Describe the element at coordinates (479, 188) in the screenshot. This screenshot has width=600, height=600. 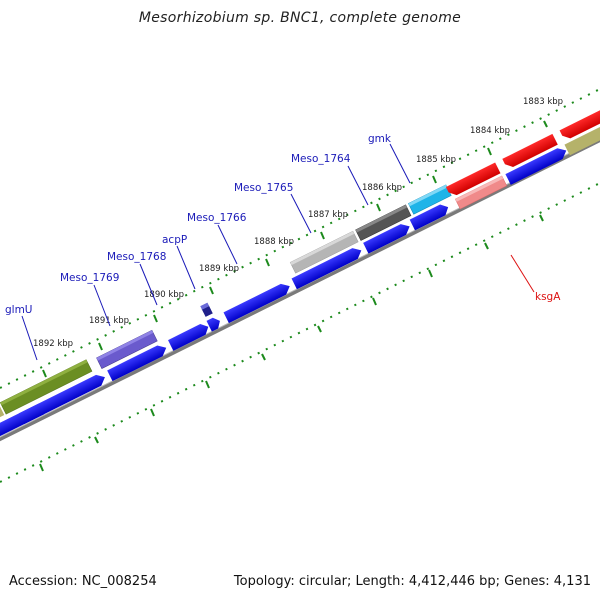
I see `feature-ksgA-edge` at that location.